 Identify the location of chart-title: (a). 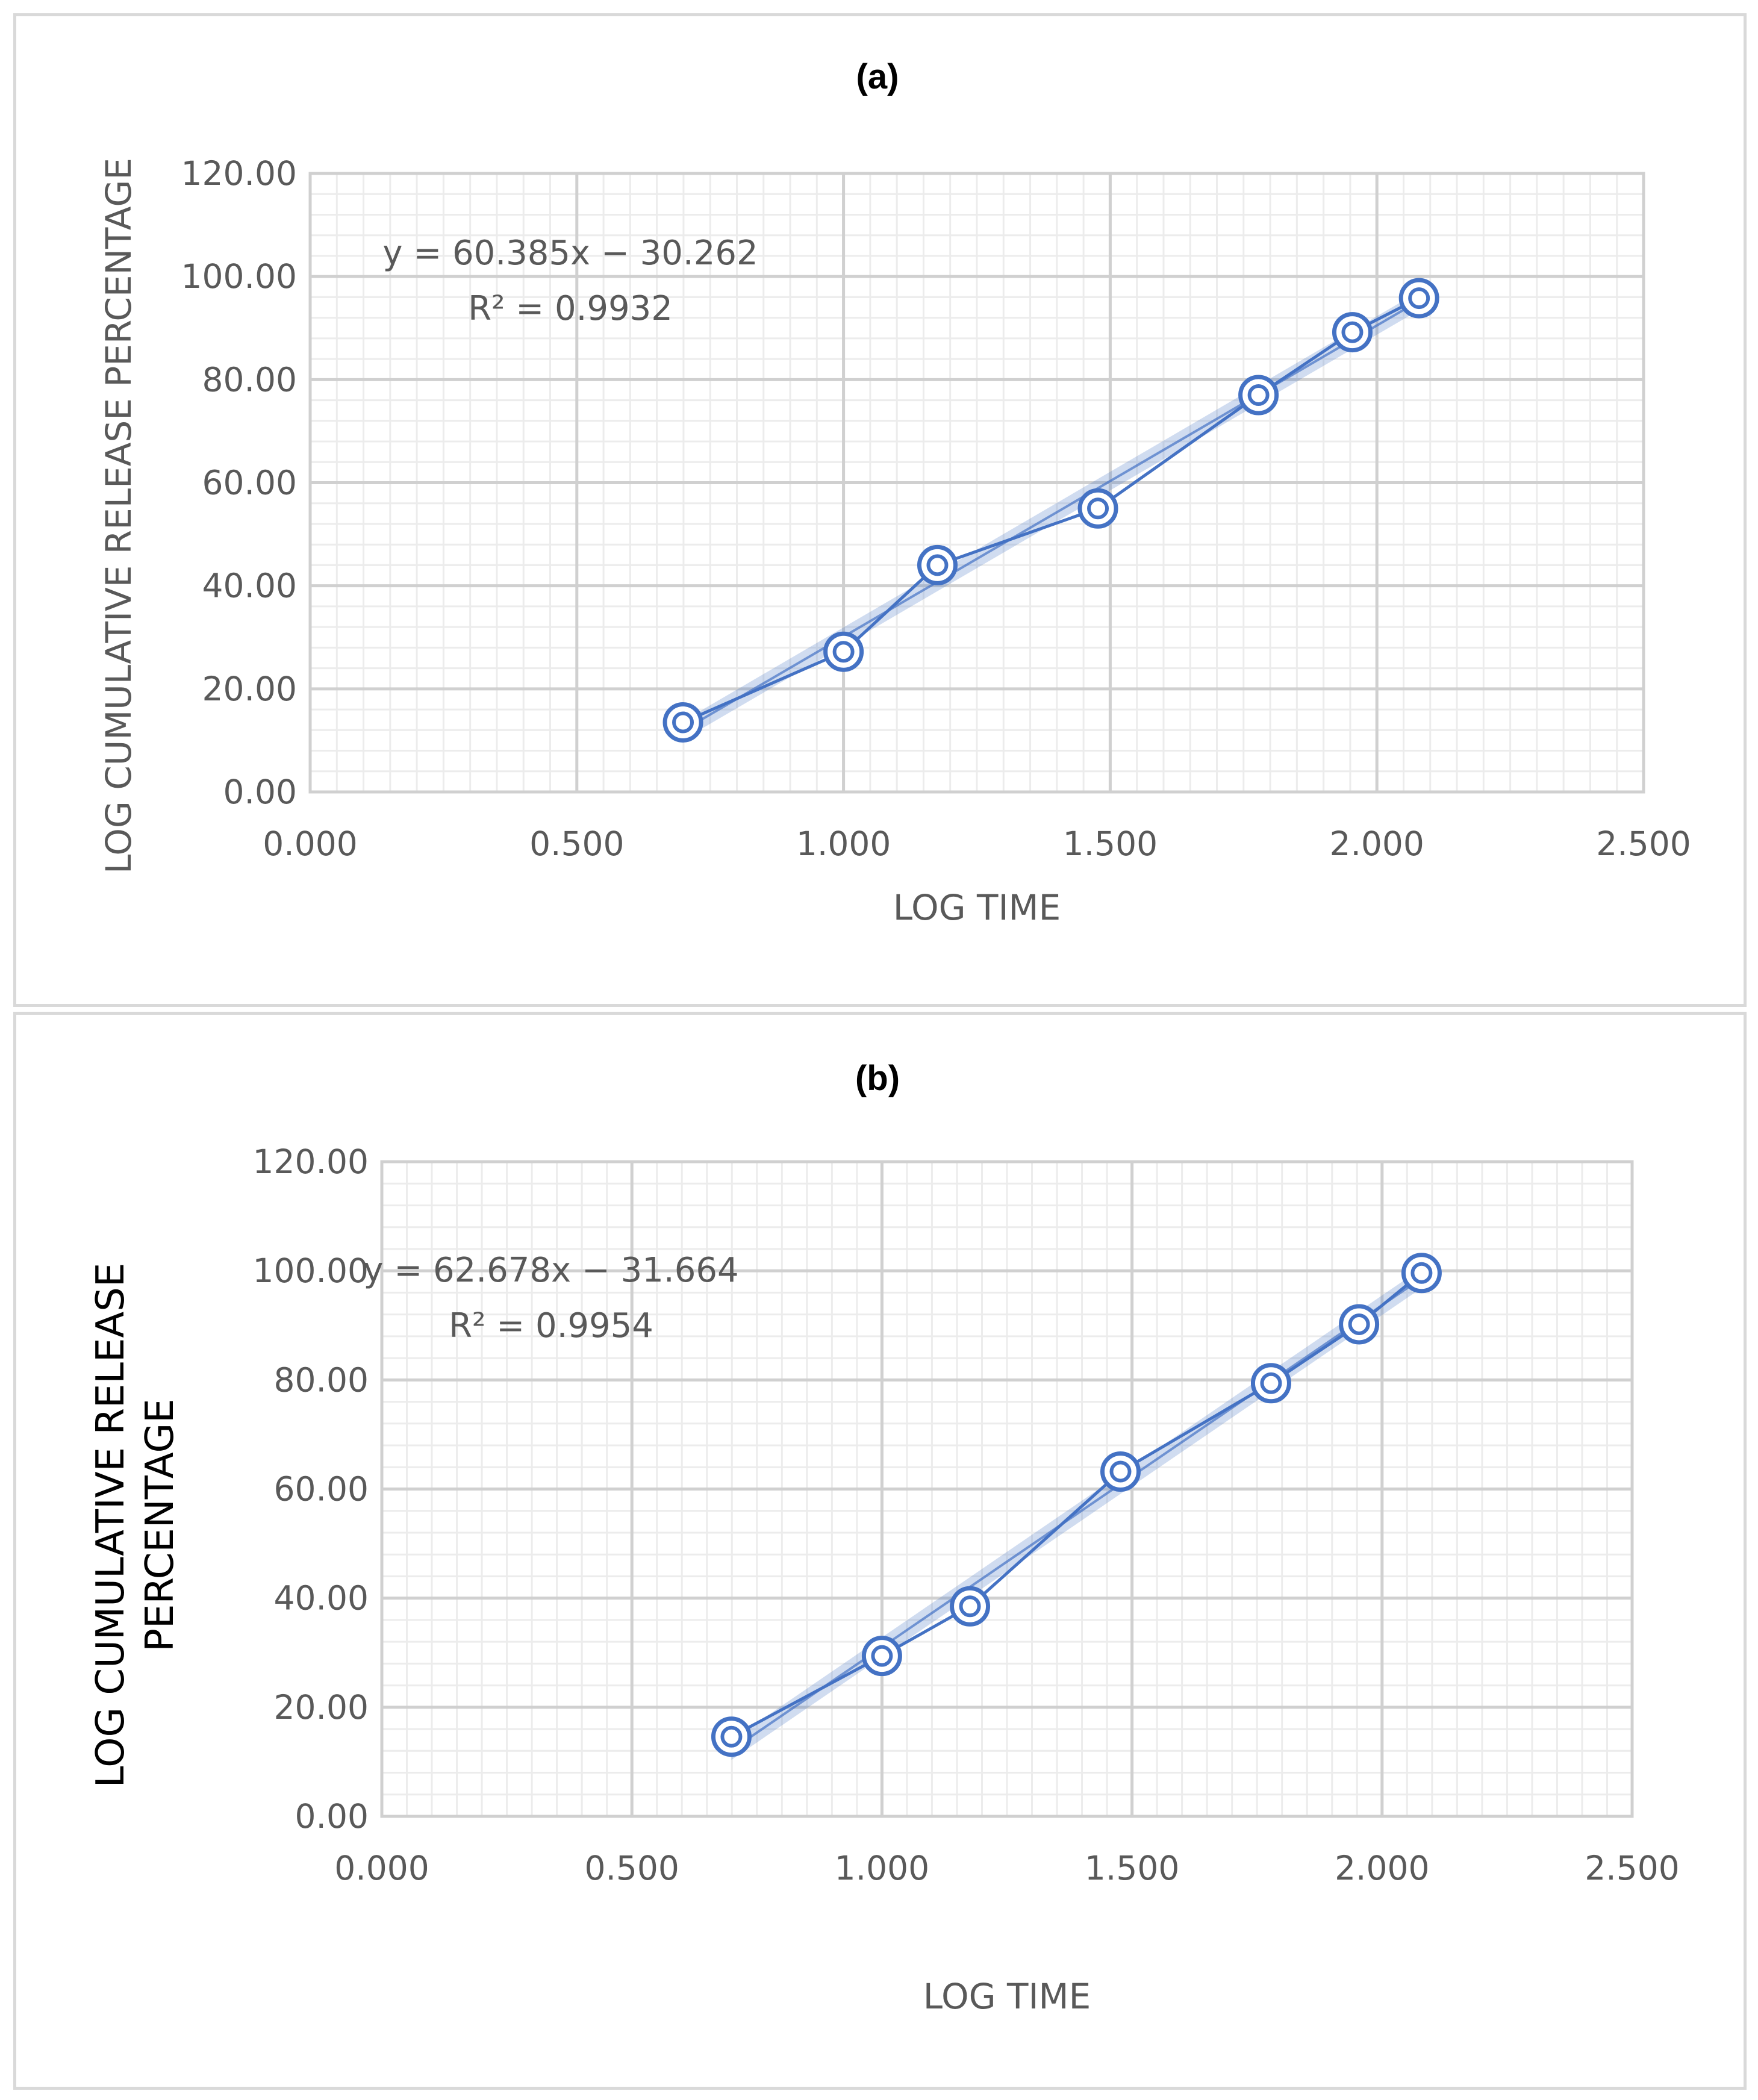
(877, 76).